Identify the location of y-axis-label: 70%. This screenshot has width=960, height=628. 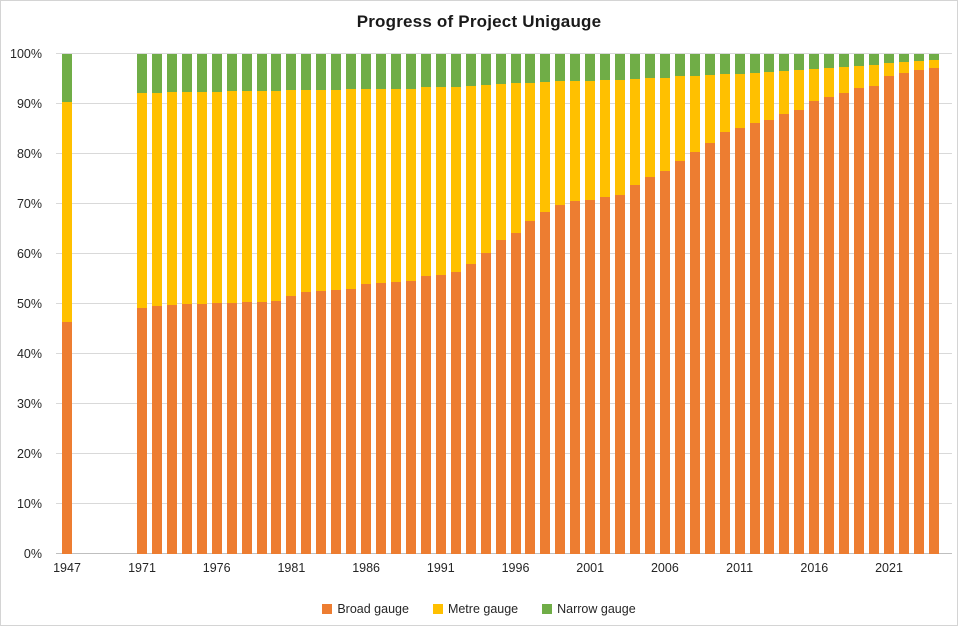
(29, 204).